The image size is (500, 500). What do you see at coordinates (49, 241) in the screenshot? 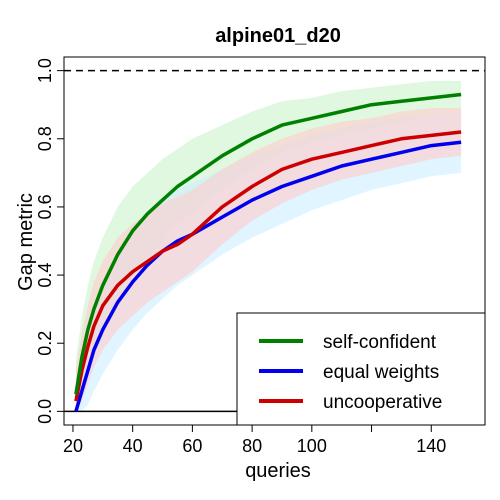
I see `y-axis: 0.0 0.2 0.4 0.6 0.8 1.0` at bounding box center [49, 241].